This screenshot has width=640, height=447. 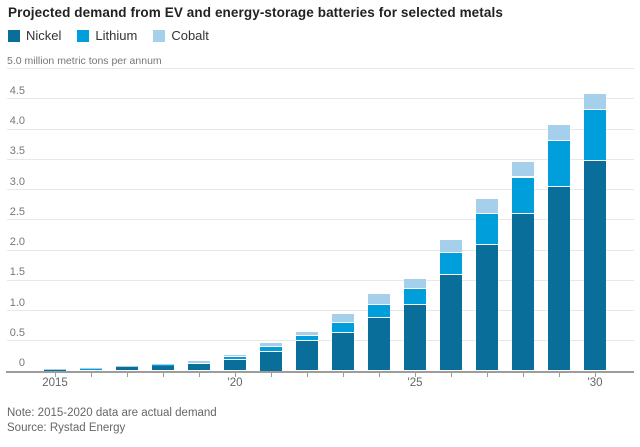 What do you see at coordinates (17, 302) in the screenshot?
I see `y-axis-tick-label: 1.0` at bounding box center [17, 302].